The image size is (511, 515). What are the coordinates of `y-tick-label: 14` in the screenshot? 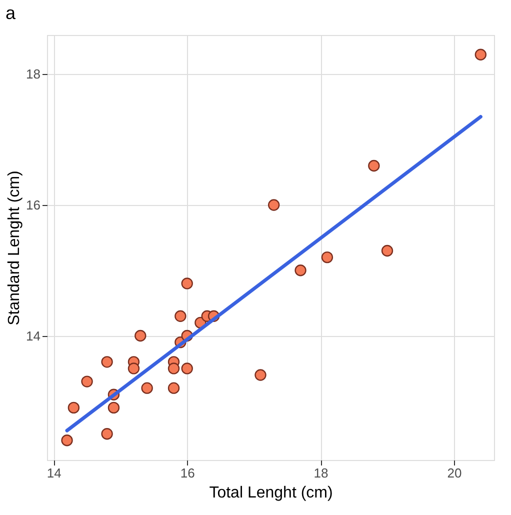 It's located at (33, 336).